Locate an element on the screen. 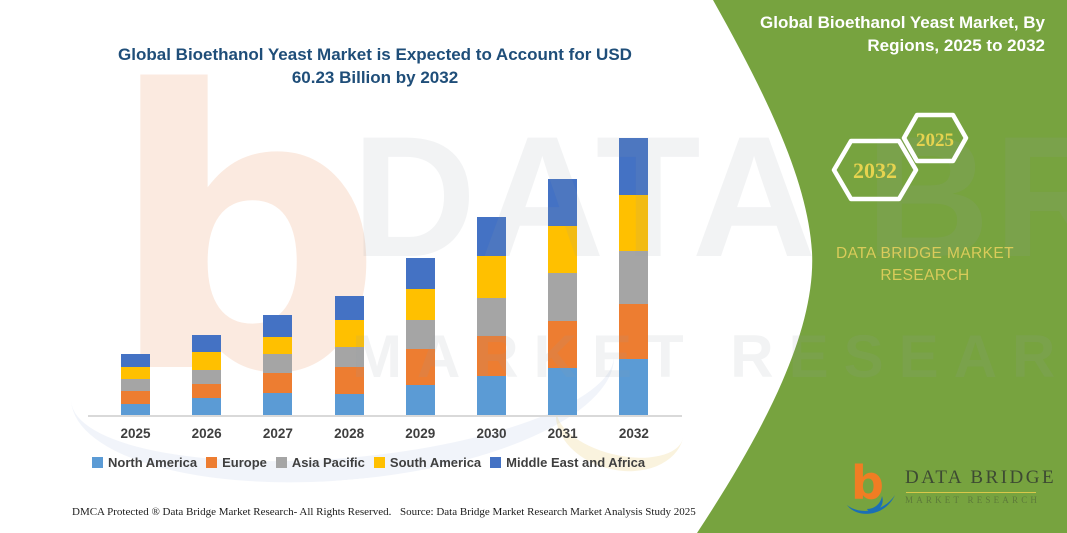 This screenshot has height=533, width=1067. x-axis-label-2027: 2027 is located at coordinates (277, 433).